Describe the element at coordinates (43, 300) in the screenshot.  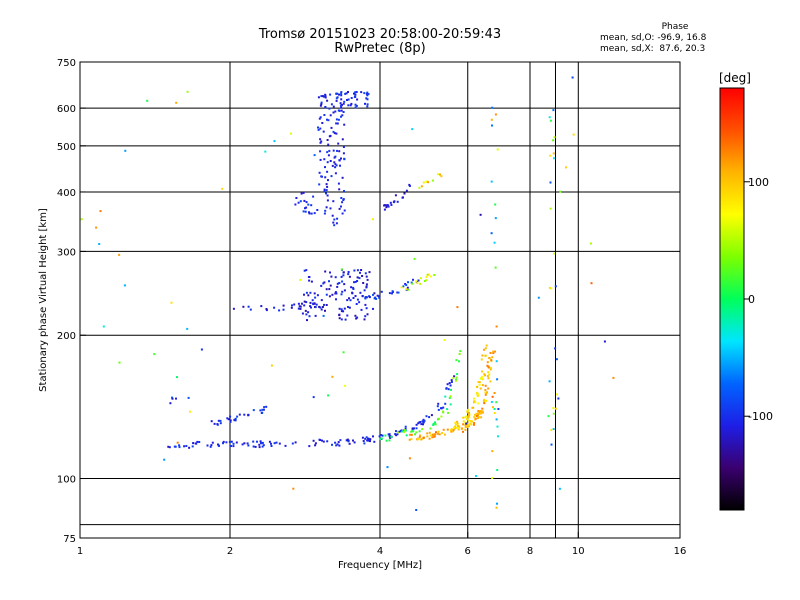
I see `y-axis-label: Stationary phase Virtual Height [km]` at that location.